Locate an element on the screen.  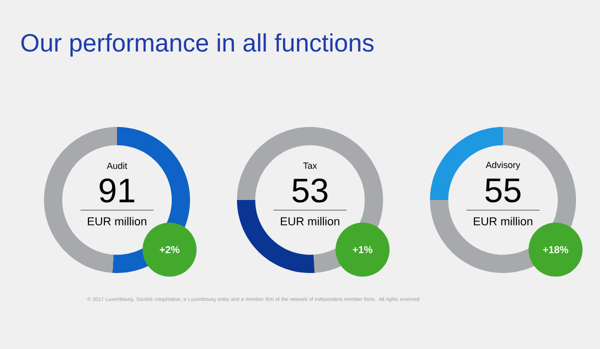
text: +1% is located at coordinates (362, 250).